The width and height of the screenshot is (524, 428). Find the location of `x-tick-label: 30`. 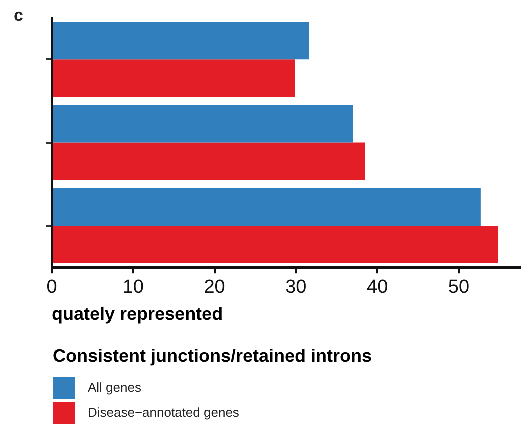

x-tick-label: 30 is located at coordinates (296, 287).